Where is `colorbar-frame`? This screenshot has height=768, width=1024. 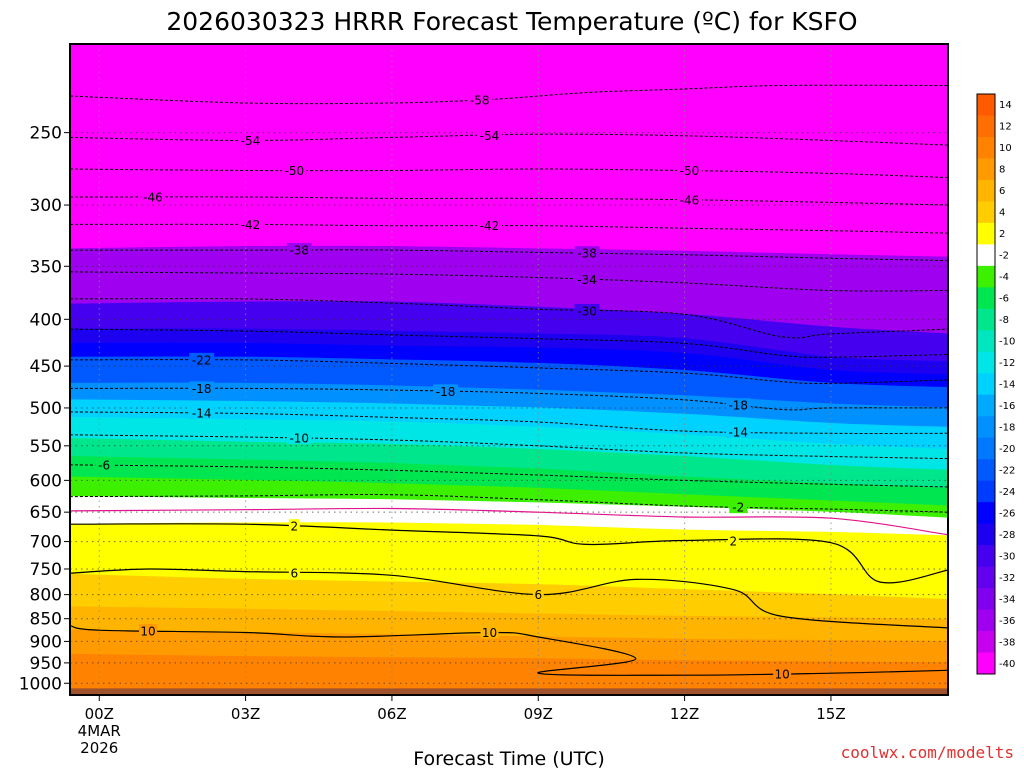
colorbar-frame is located at coordinates (986, 384).